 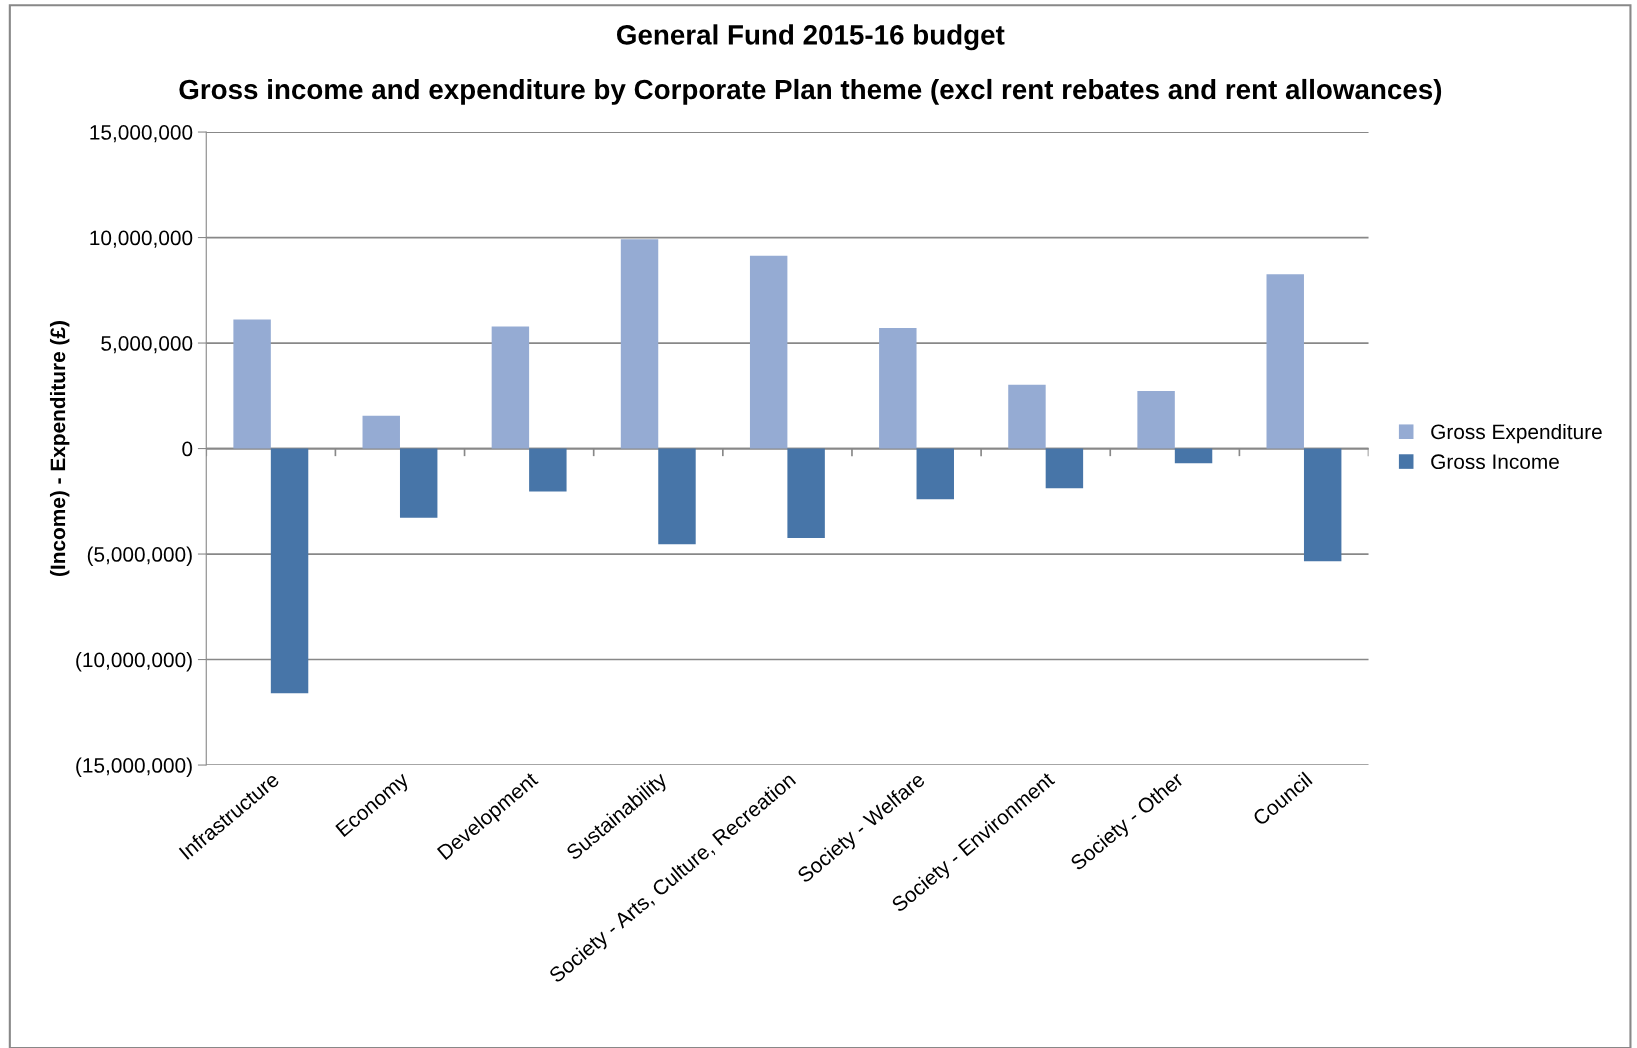 I want to click on y-tick-label: (10,000,000), so click(x=134, y=661).